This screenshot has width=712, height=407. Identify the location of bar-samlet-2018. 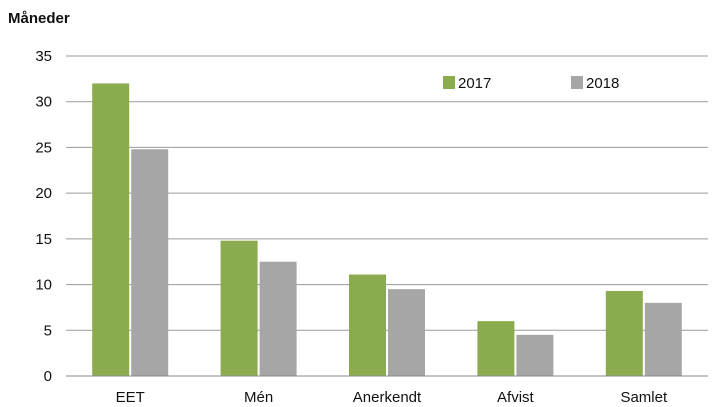
(663, 339).